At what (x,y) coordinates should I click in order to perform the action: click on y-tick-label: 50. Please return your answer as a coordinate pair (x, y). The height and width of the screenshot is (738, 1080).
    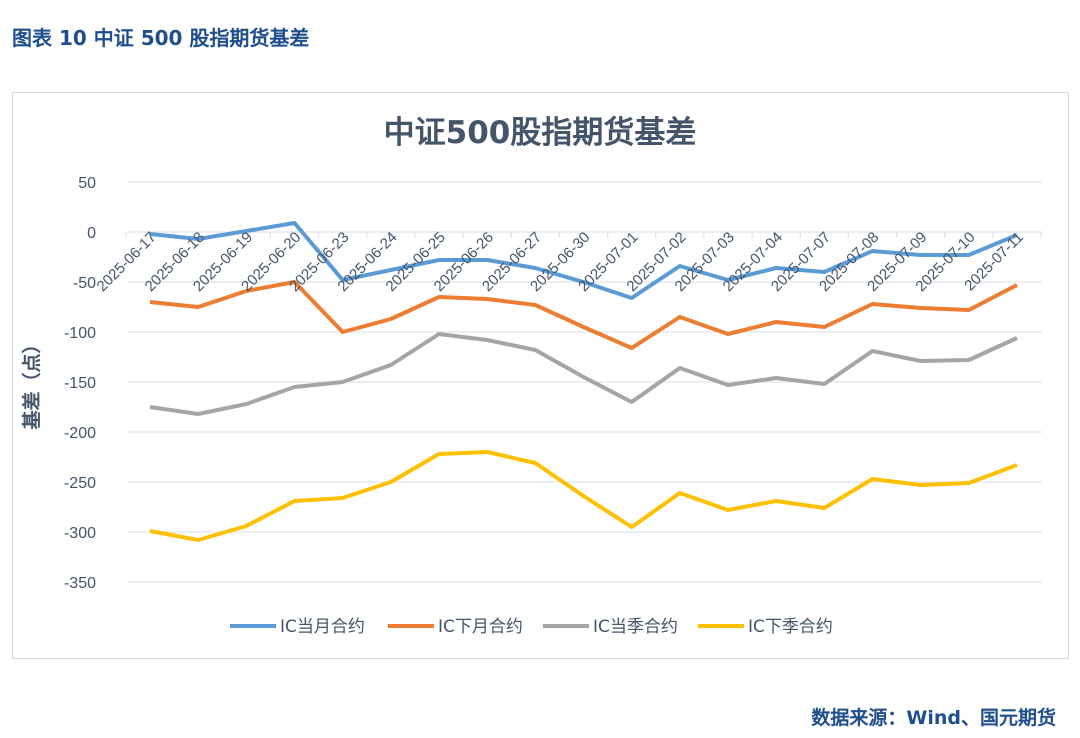
    Looking at the image, I should click on (87, 183).